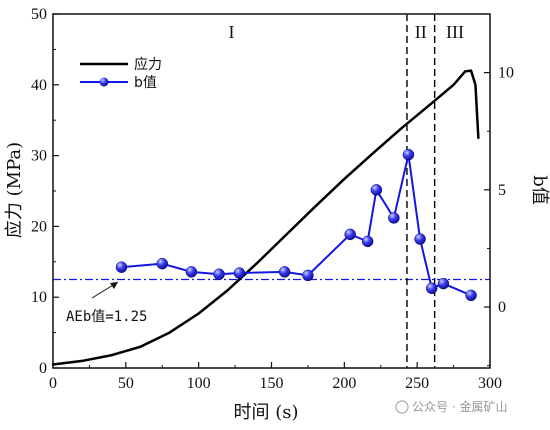  Describe the element at coordinates (502, 190) in the screenshot. I see `y-right-tick-label: 5` at that location.